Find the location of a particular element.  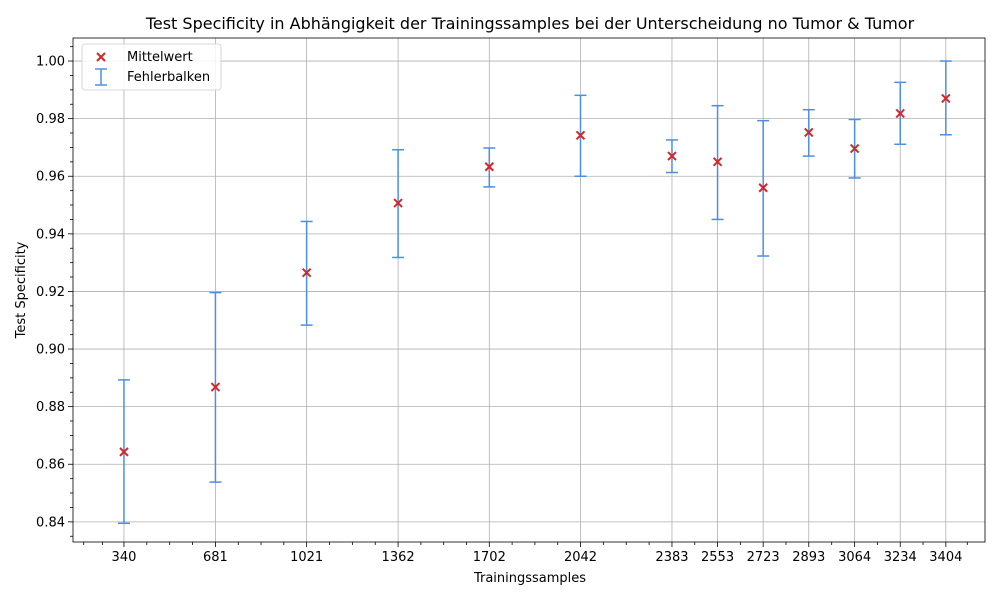

x-tick-label: 340 is located at coordinates (124, 557).